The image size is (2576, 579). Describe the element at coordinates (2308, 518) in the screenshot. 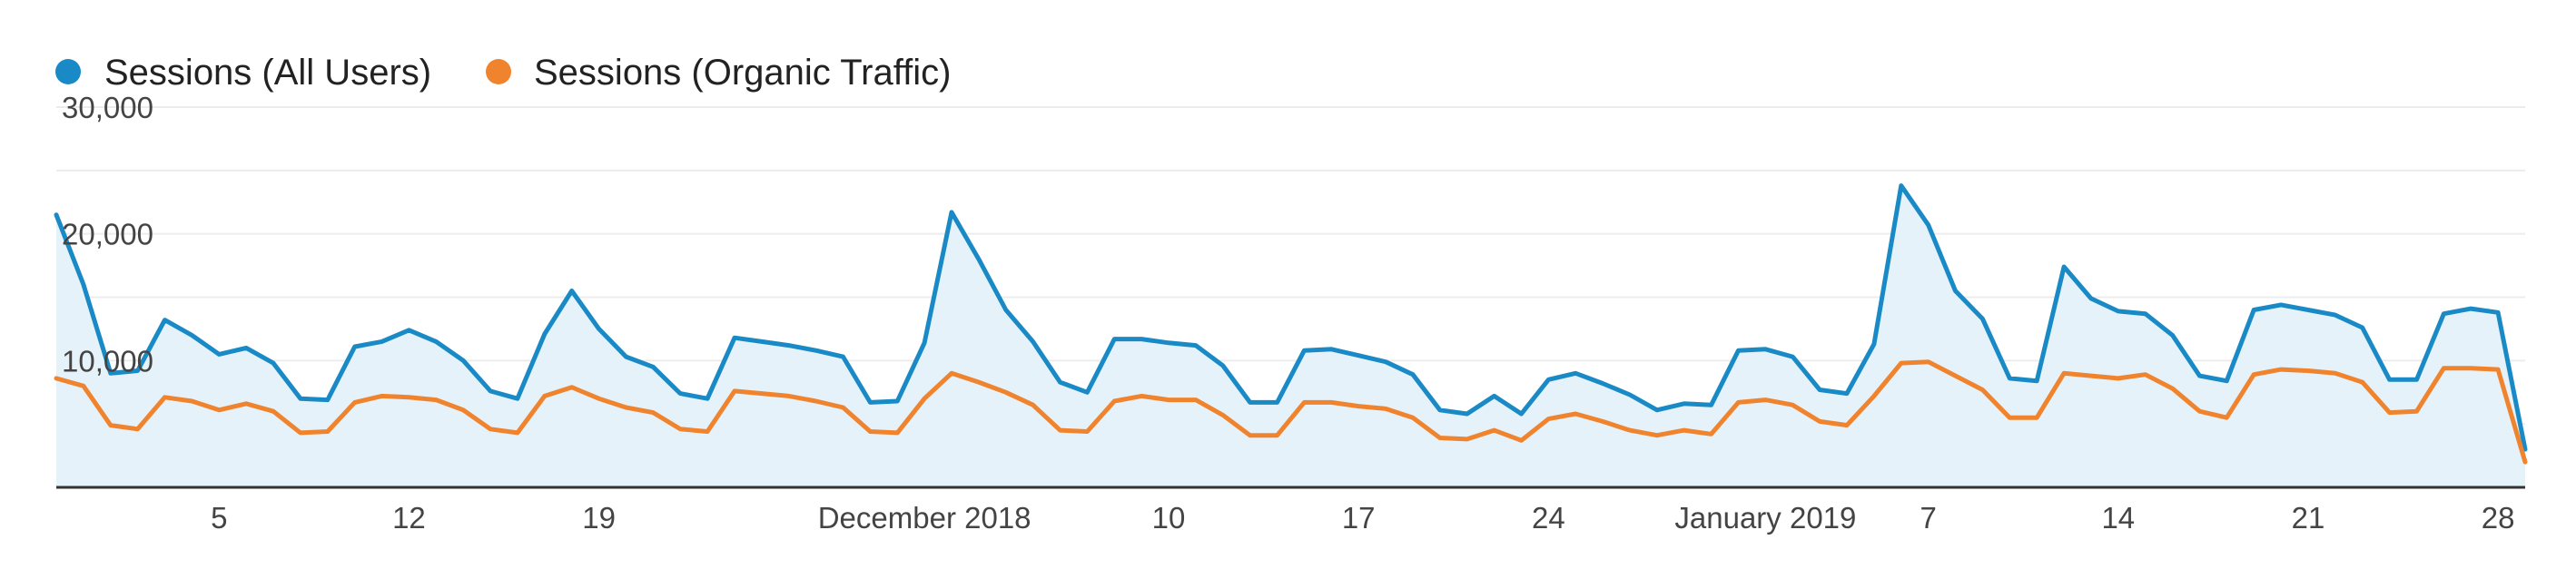

I see `x-tick-label: 21` at that location.